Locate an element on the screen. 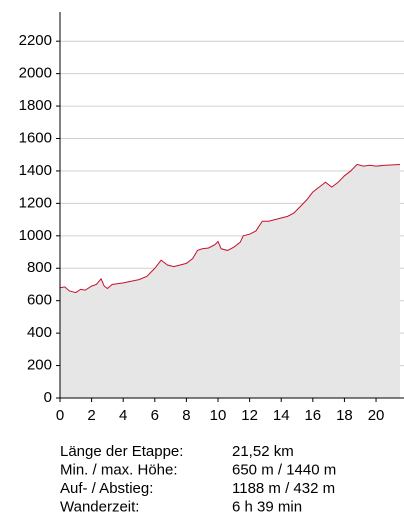  stat-label: Länge der Etappe: is located at coordinates (121, 451).